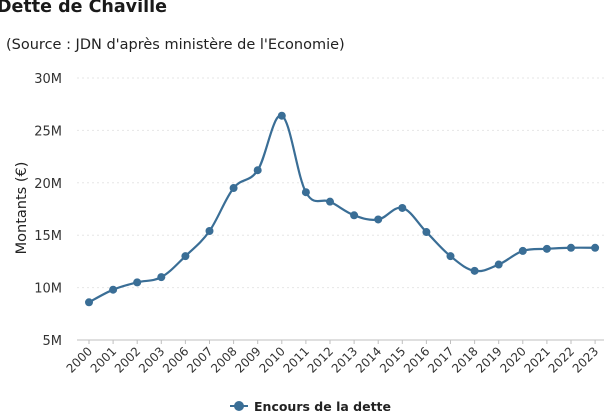  What do you see at coordinates (322, 406) in the screenshot?
I see `legend-label: Encours de la dette` at bounding box center [322, 406].